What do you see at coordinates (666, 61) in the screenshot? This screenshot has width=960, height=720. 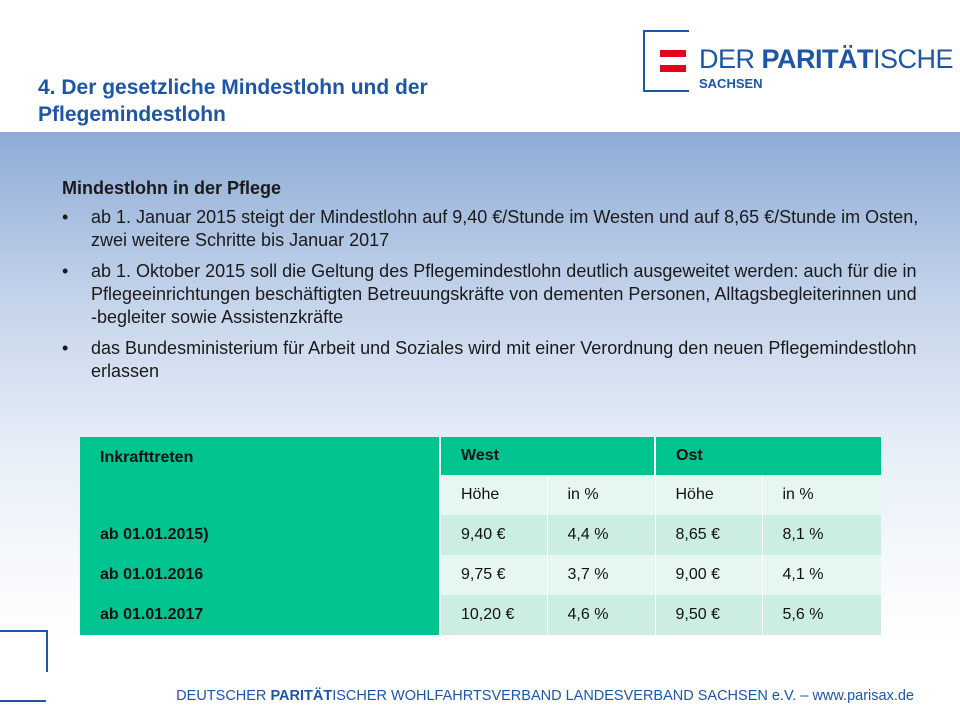 I see `logo-frame` at bounding box center [666, 61].